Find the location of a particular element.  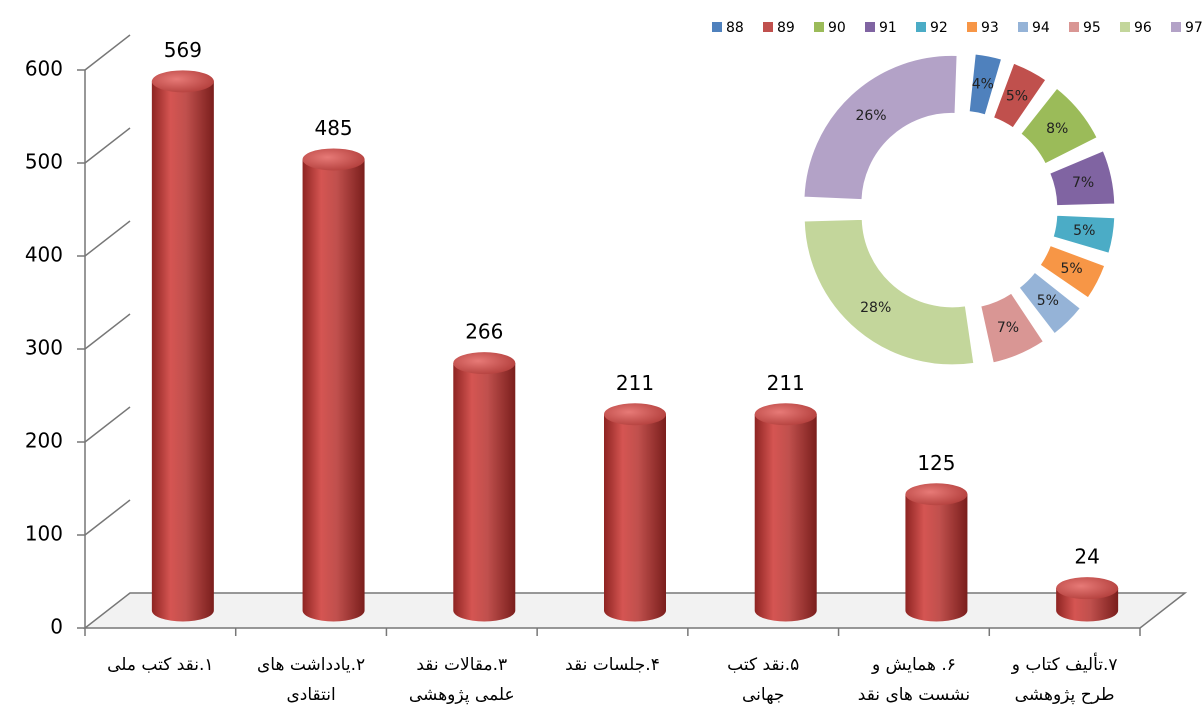

legend-label: 89 is located at coordinates (786, 28).